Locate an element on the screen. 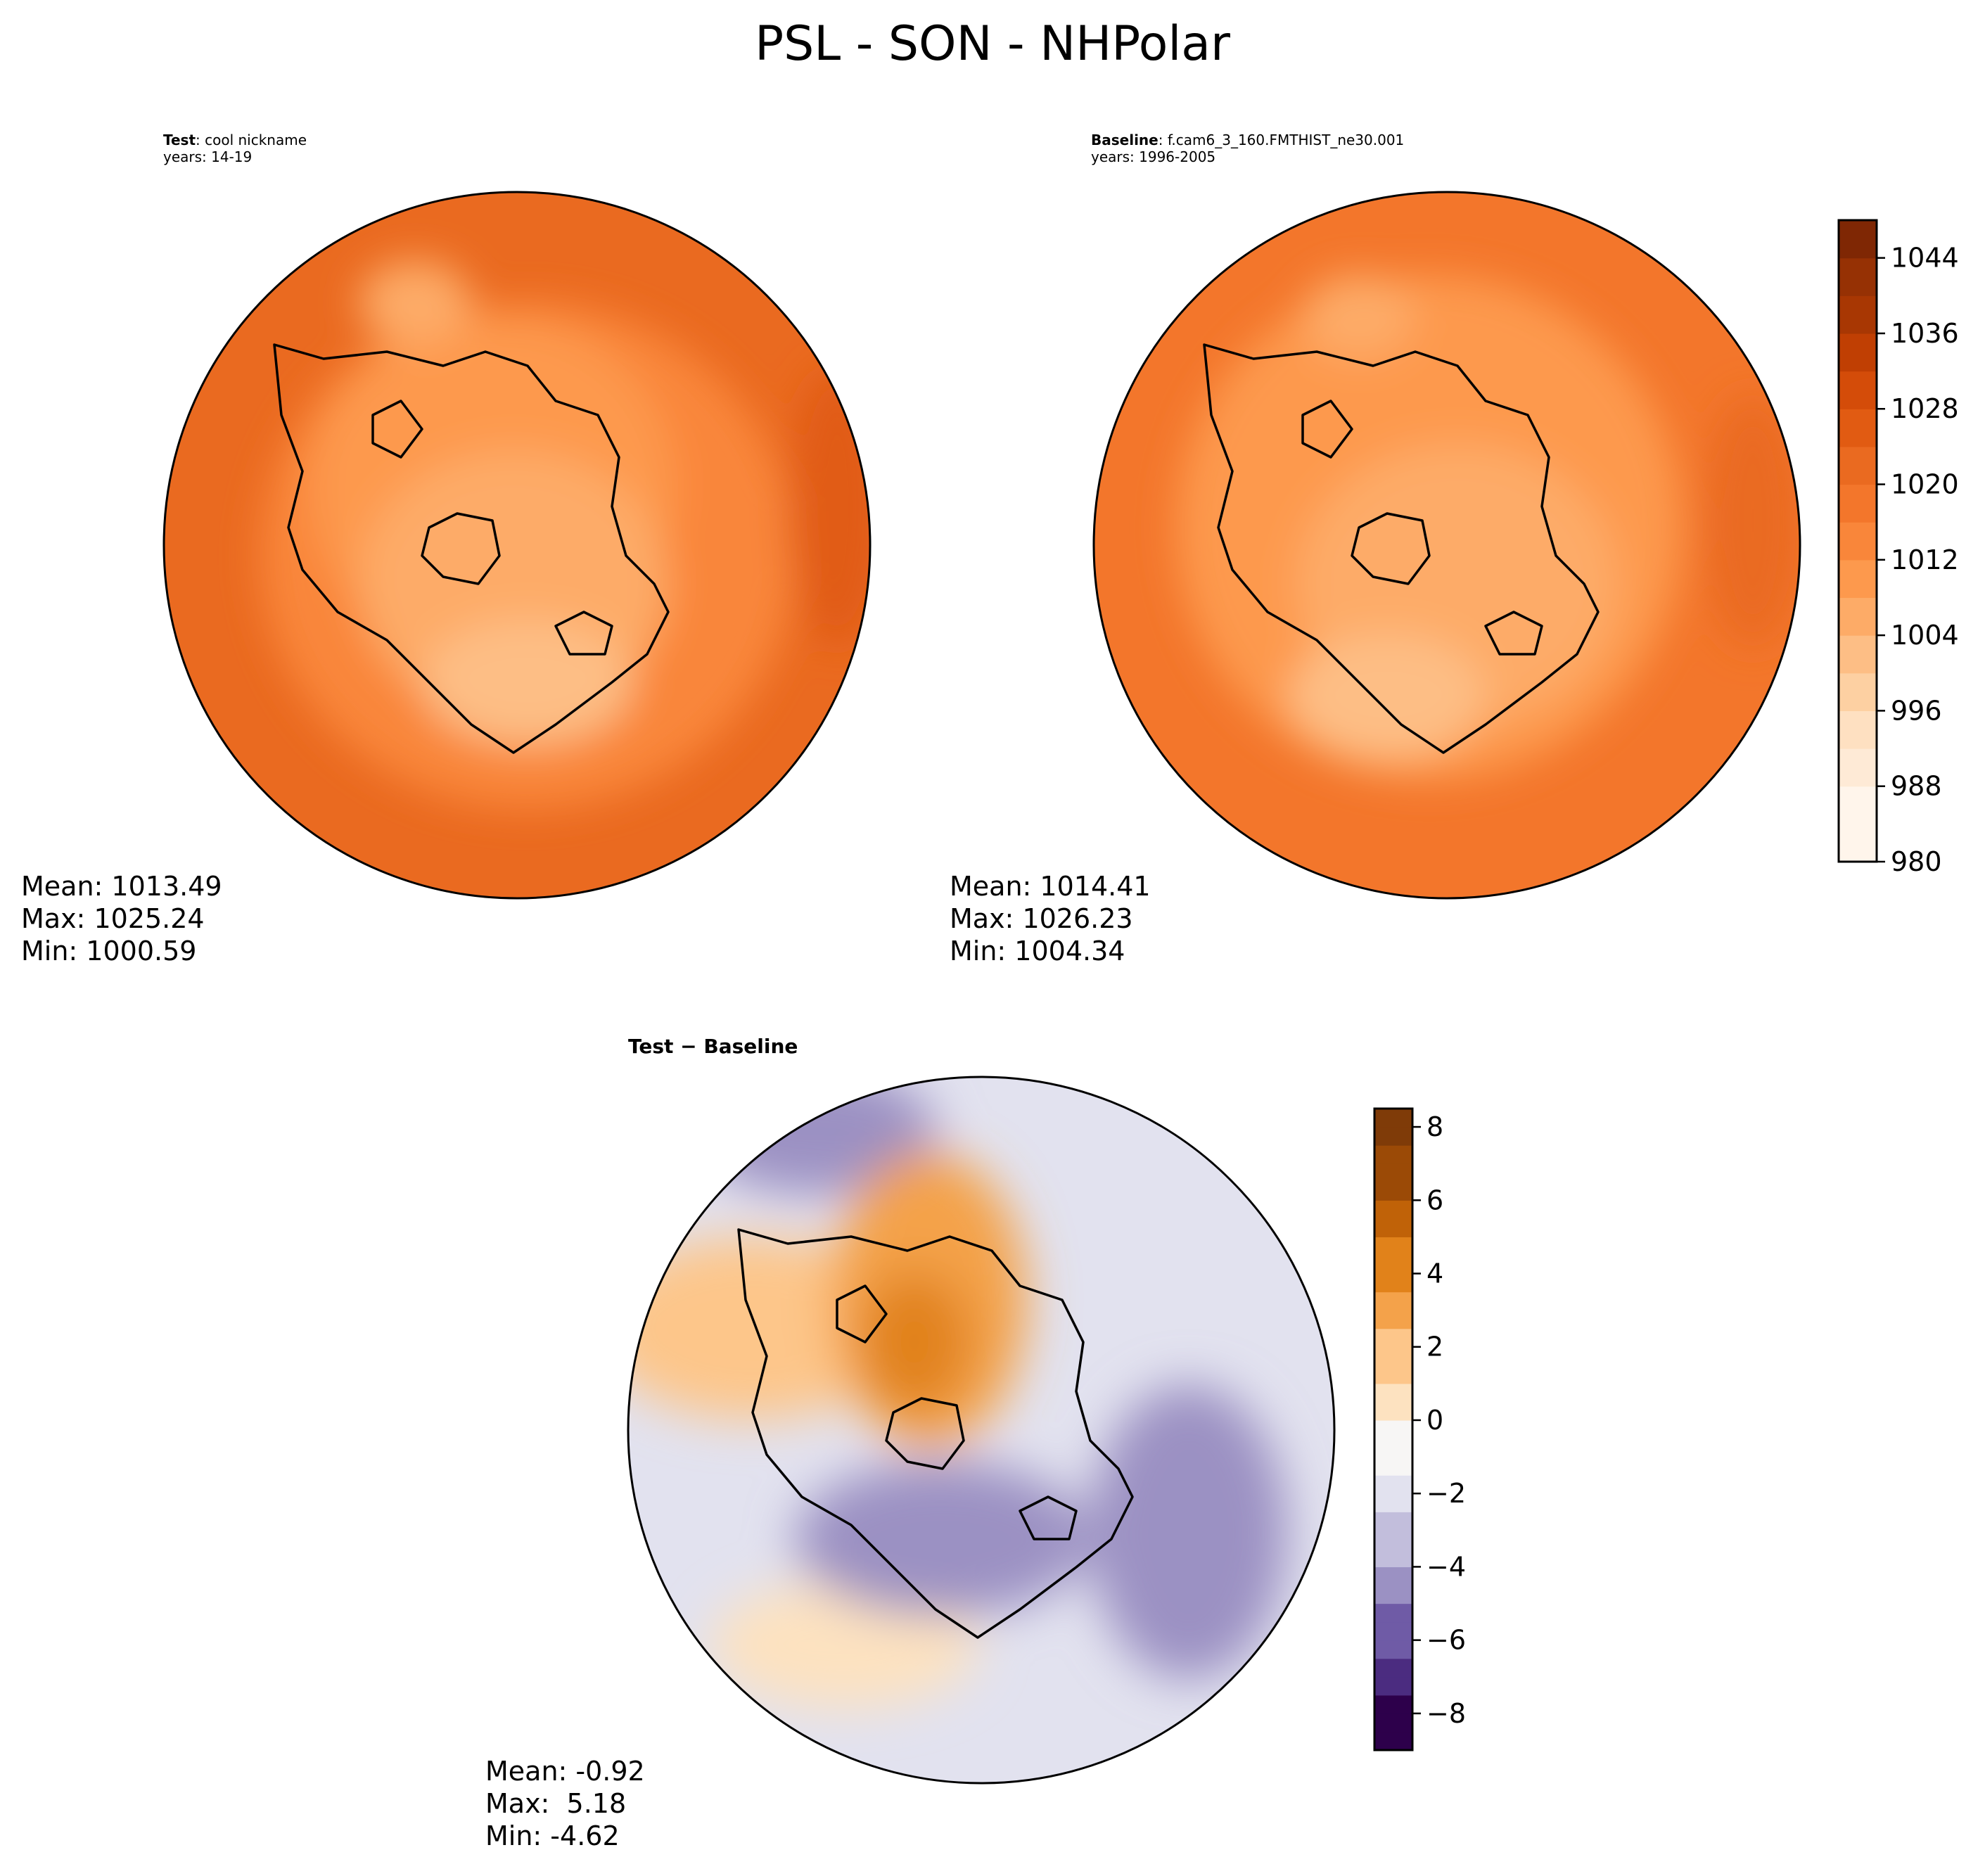 The width and height of the screenshot is (1985, 1876). test-years: years: 14-19 is located at coordinates (208, 156).